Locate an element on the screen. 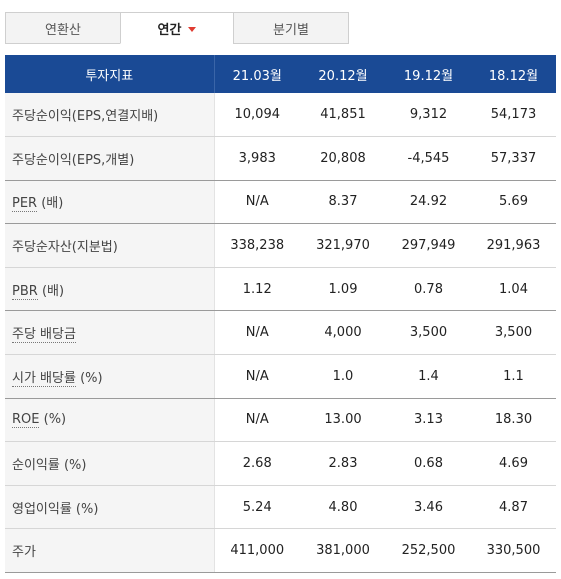  roe-term-link: ROE is located at coordinates (26, 420).